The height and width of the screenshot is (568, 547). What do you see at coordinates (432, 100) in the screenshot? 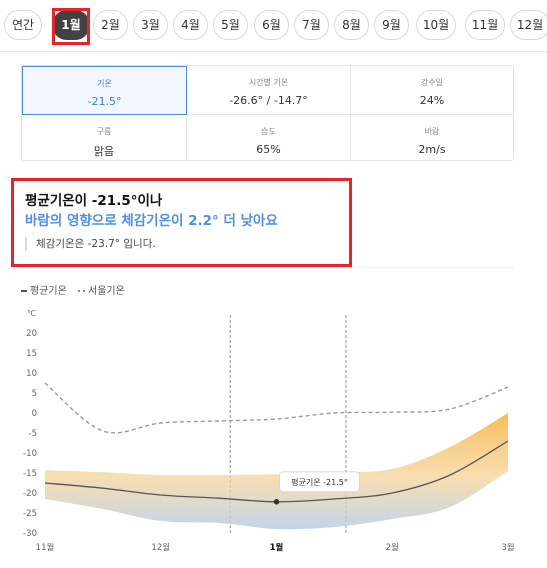
I see `stat-value: 24%` at bounding box center [432, 100].